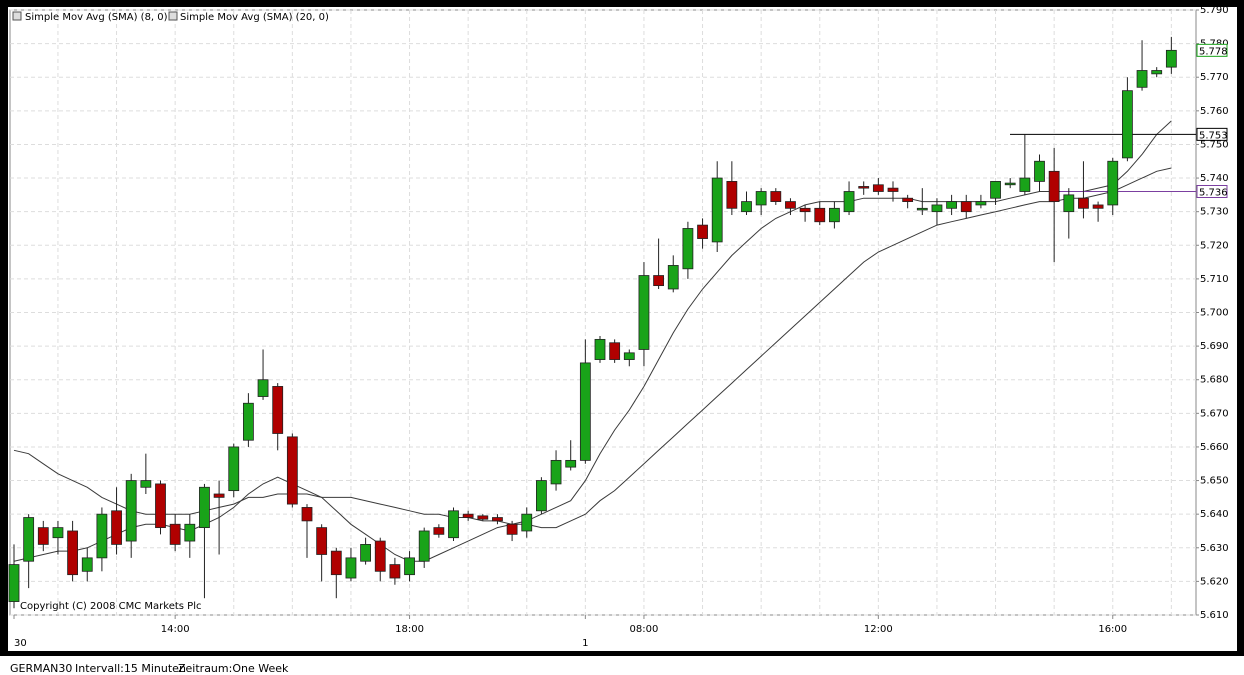  I want to click on x-tick-label: 18:00, so click(409, 629).